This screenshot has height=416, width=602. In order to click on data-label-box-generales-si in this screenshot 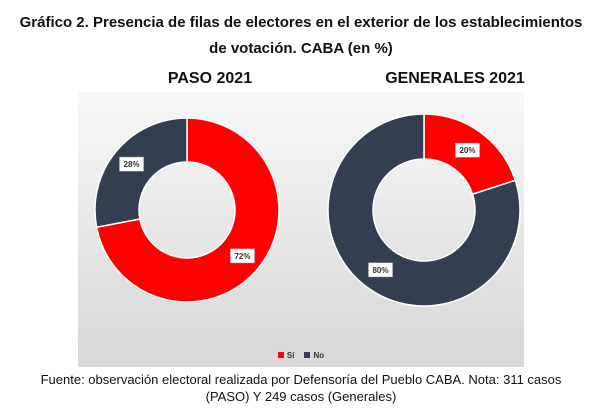, I will do `click(467, 150)`.